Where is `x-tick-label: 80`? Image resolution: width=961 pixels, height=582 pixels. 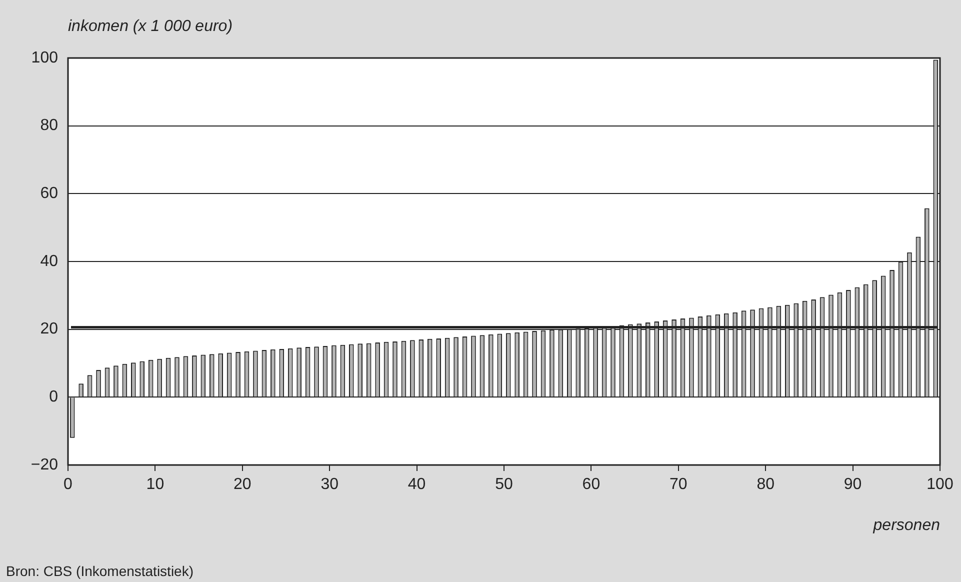
x-tick-label: 80 is located at coordinates (765, 485).